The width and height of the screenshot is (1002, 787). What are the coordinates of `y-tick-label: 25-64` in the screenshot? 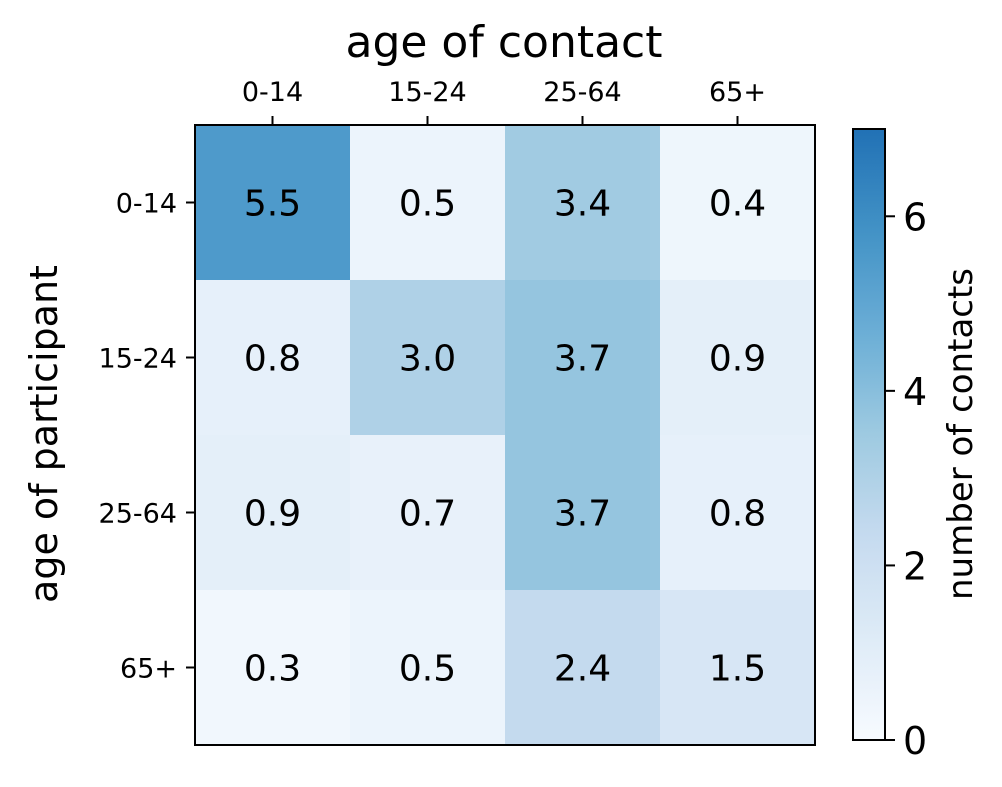 It's located at (138, 514).